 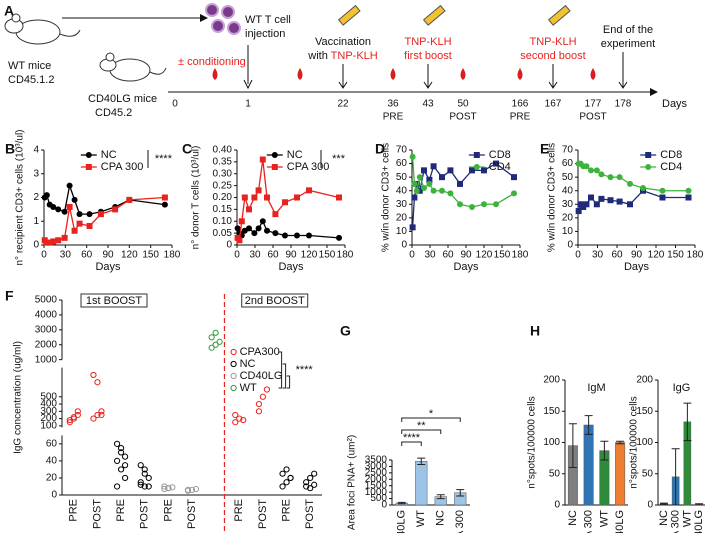 I want to click on sample-label: PRE, so click(x=520, y=117).